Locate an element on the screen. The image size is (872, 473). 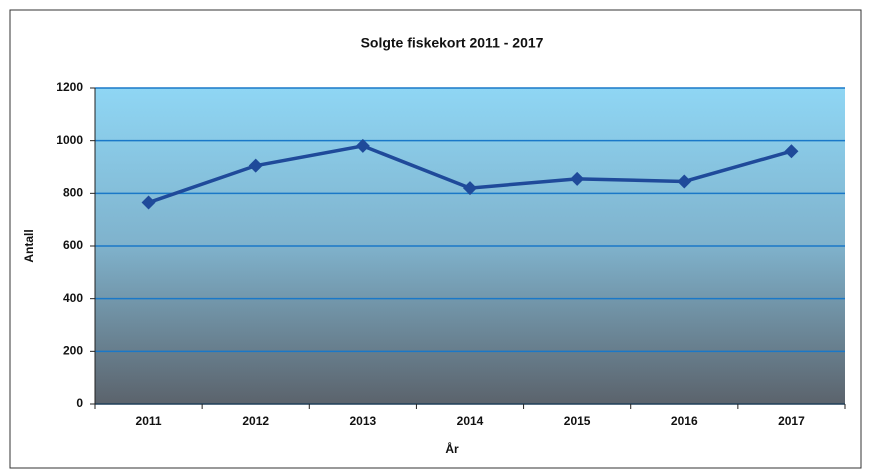
y-tick-label: 0 is located at coordinates (79, 403).